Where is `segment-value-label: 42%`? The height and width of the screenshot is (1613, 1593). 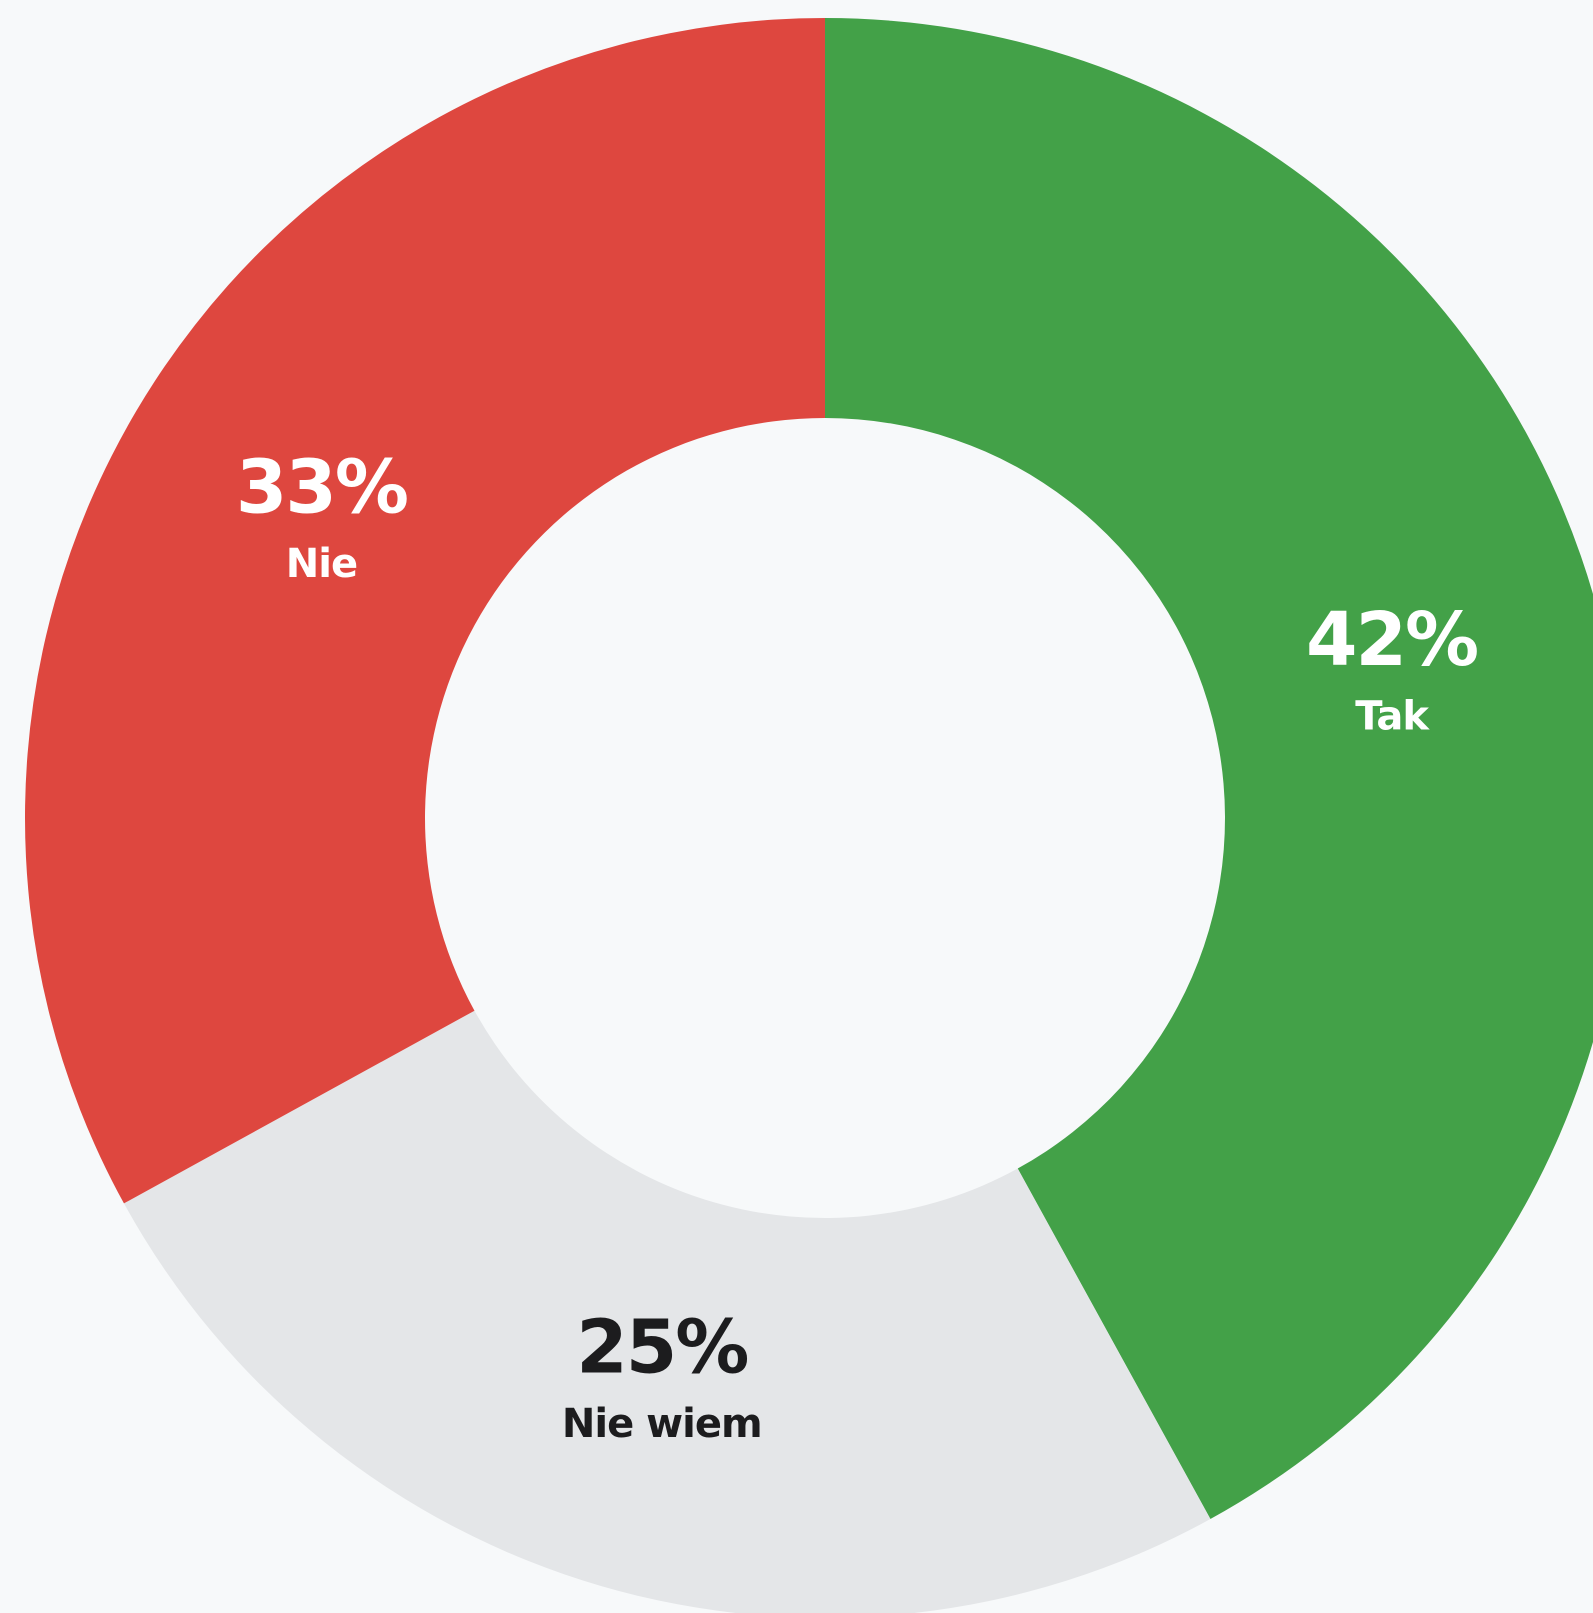
segment-value-label: 42% is located at coordinates (1391, 640).